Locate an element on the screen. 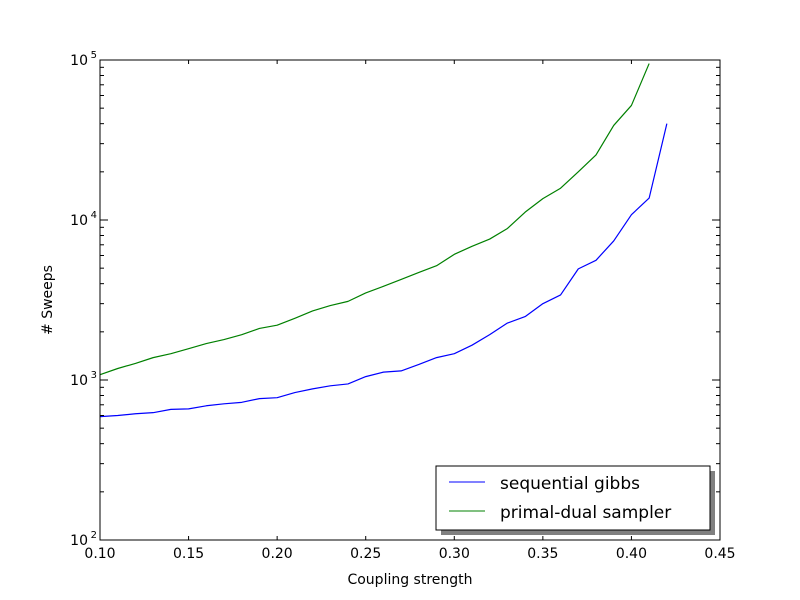 Image resolution: width=800 pixels, height=600 pixels. x-tick-label: 0.45 is located at coordinates (719, 554).